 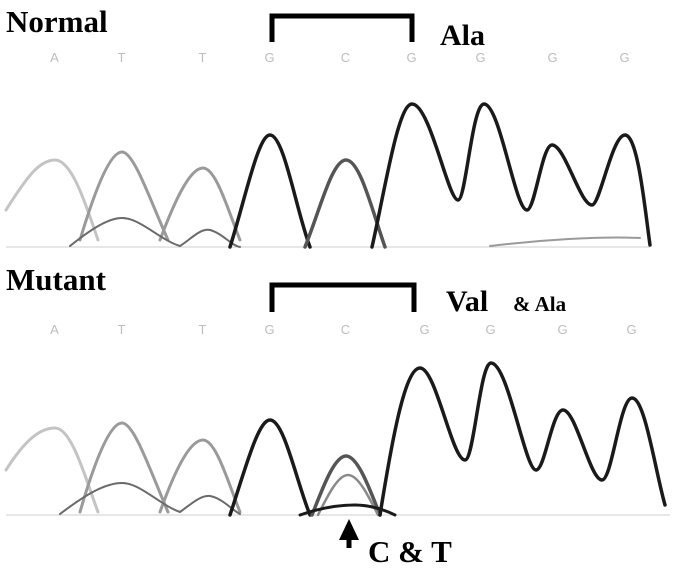 What do you see at coordinates (52, 200) in the screenshot?
I see `trace-a-peak` at bounding box center [52, 200].